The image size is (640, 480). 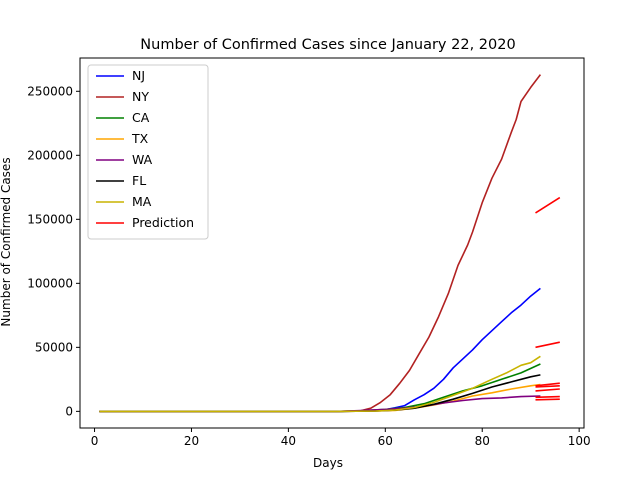 I want to click on legend-label-fl: FL, so click(x=139, y=180).